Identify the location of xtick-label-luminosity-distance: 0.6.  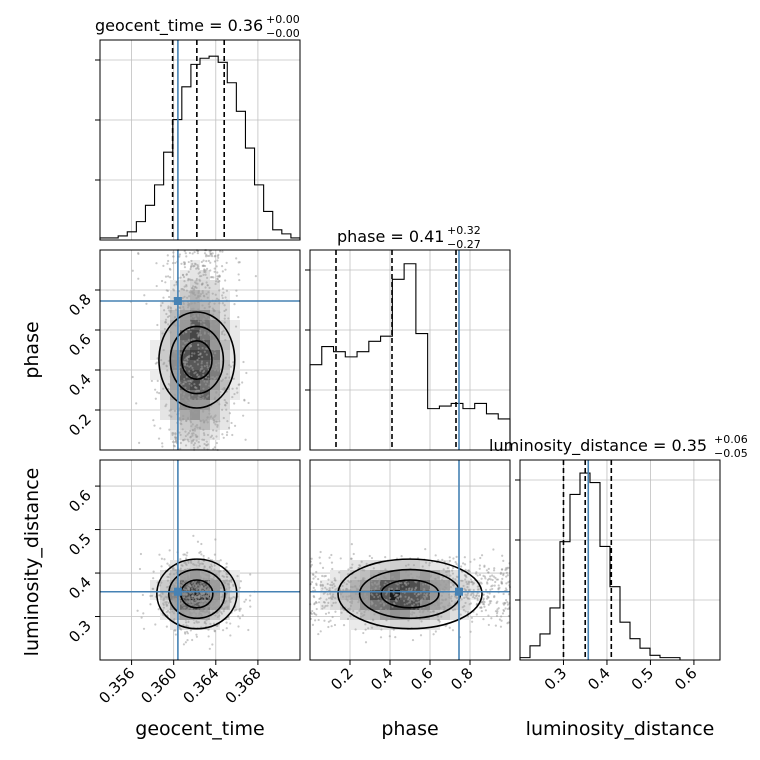
(686, 679).